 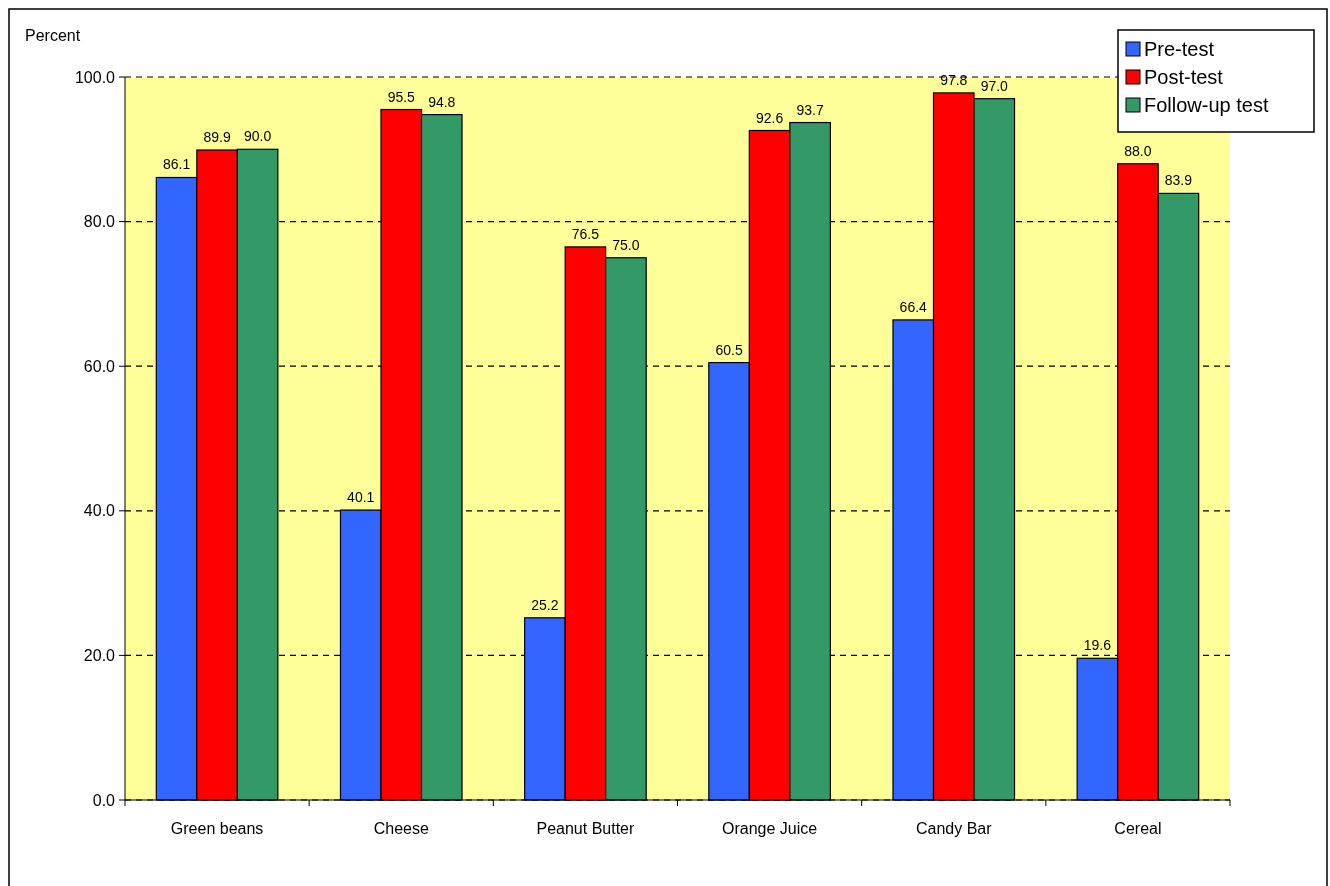 I want to click on data-label: 40.1, so click(x=361, y=497).